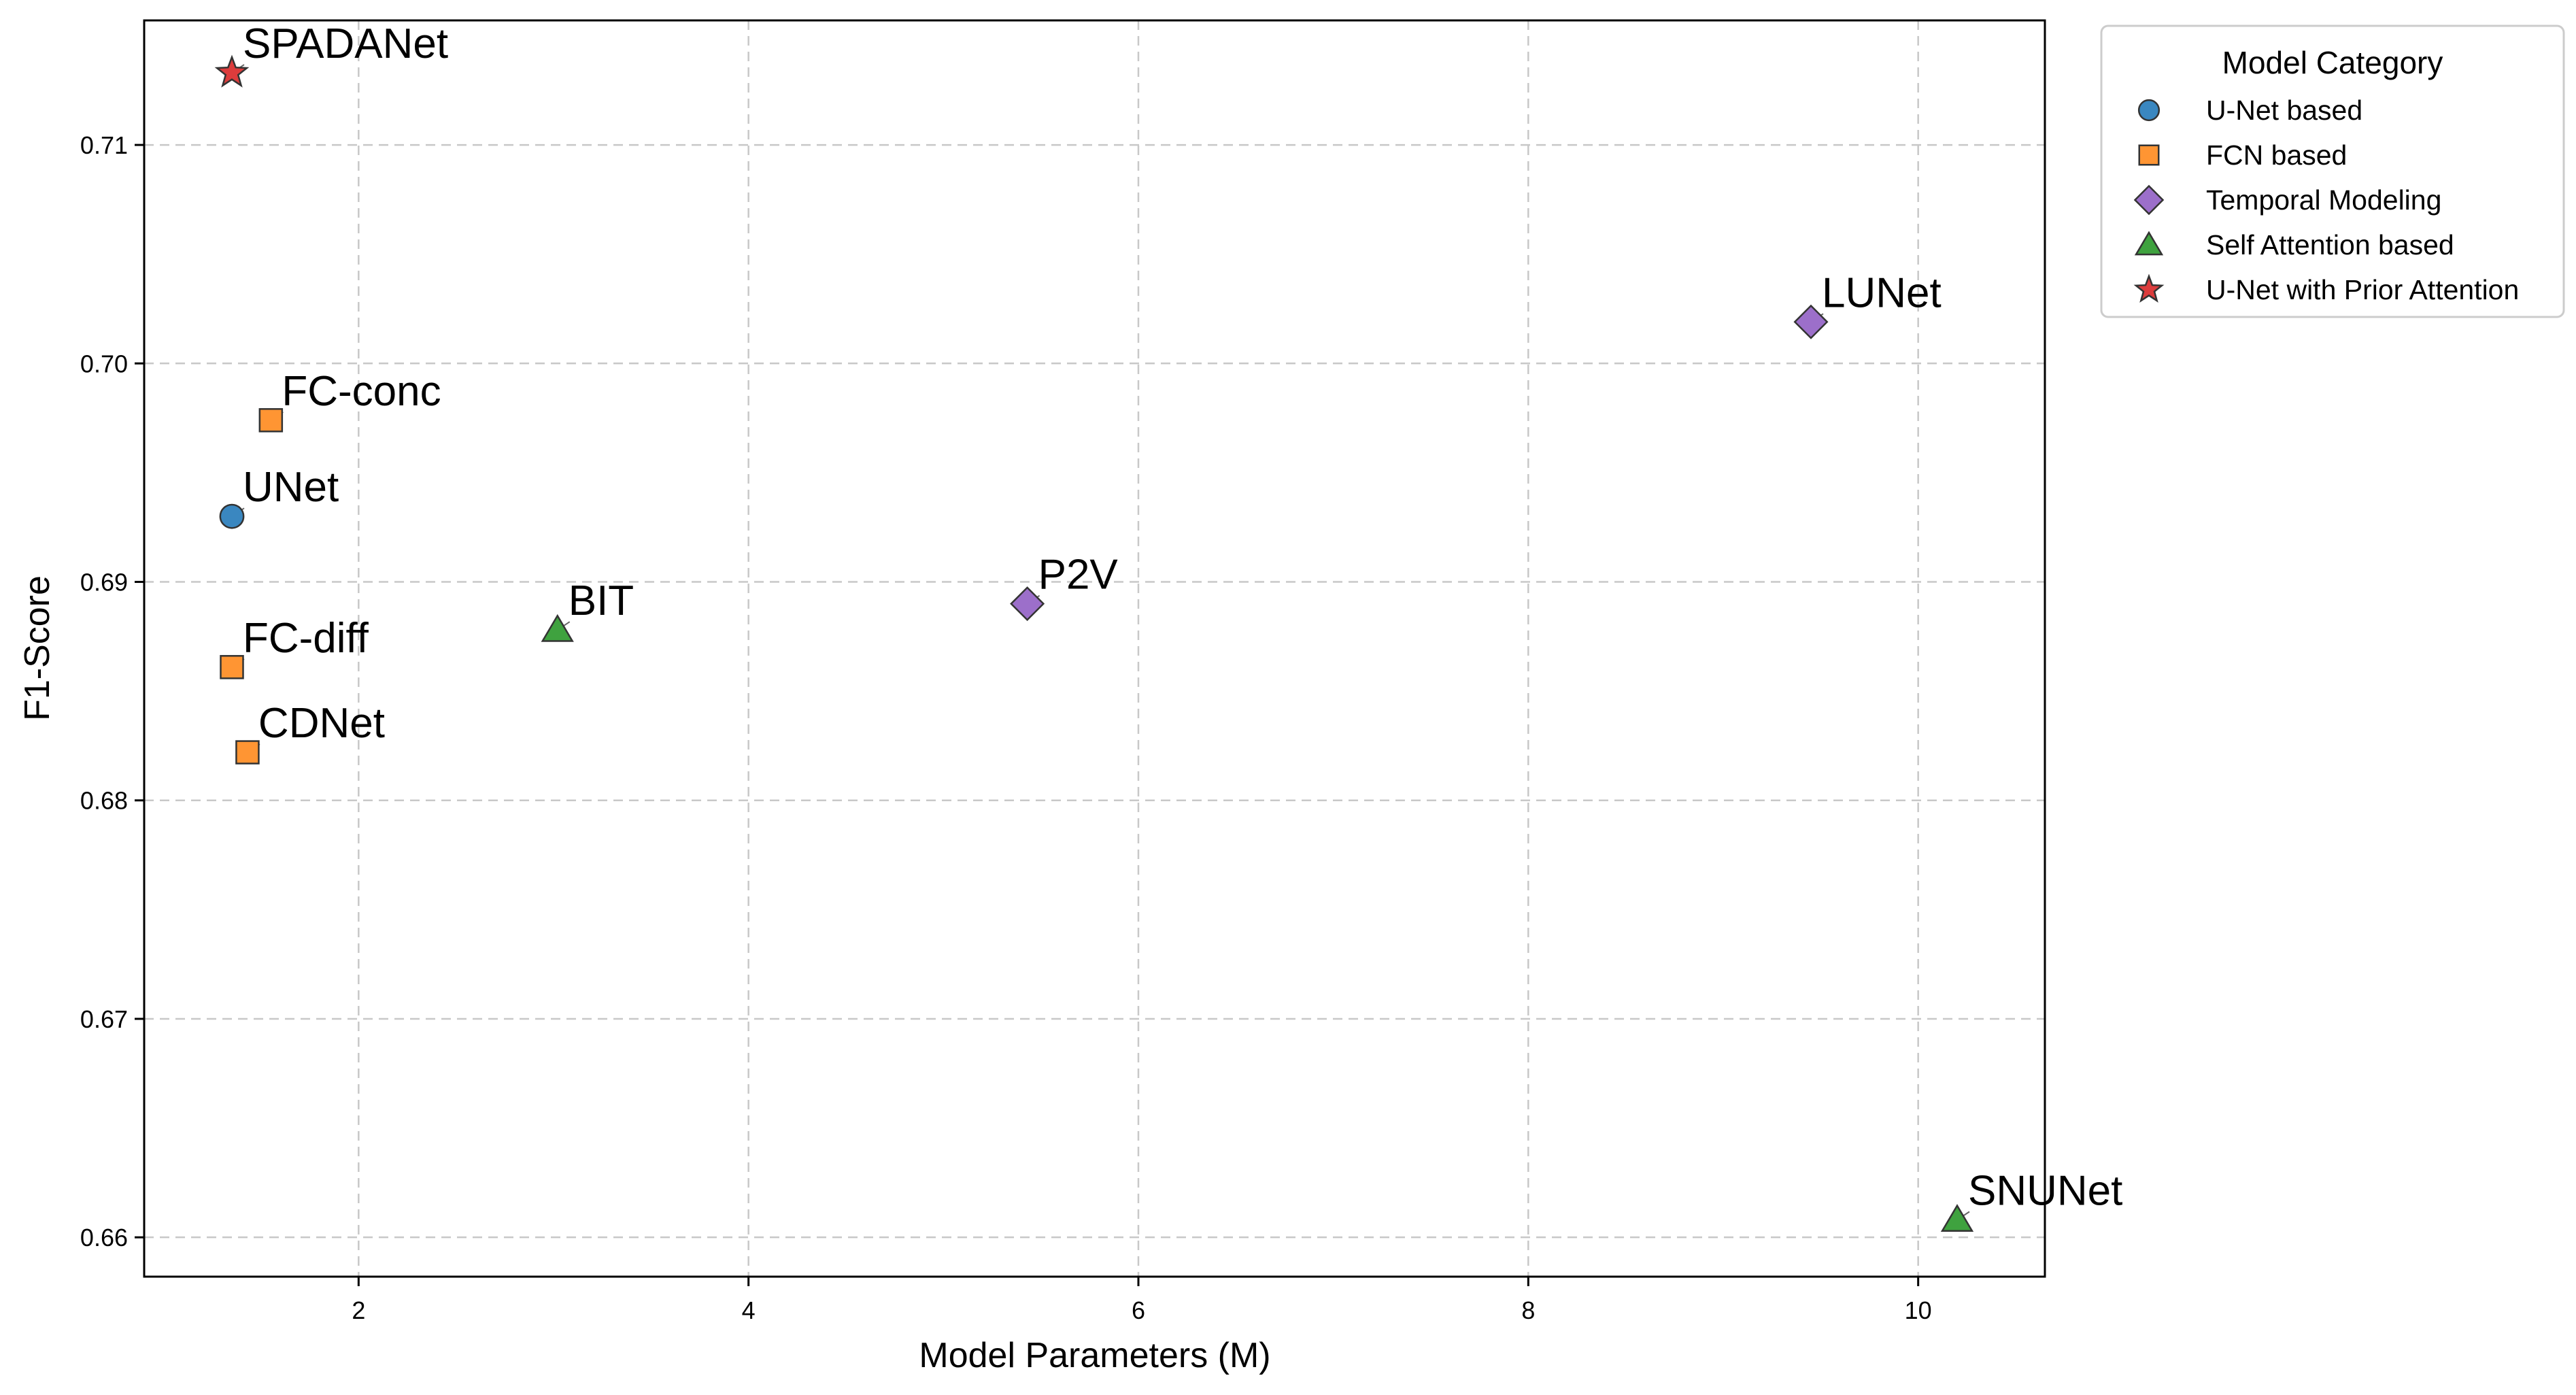  I want to click on data-point-fc-conc, so click(271, 420).